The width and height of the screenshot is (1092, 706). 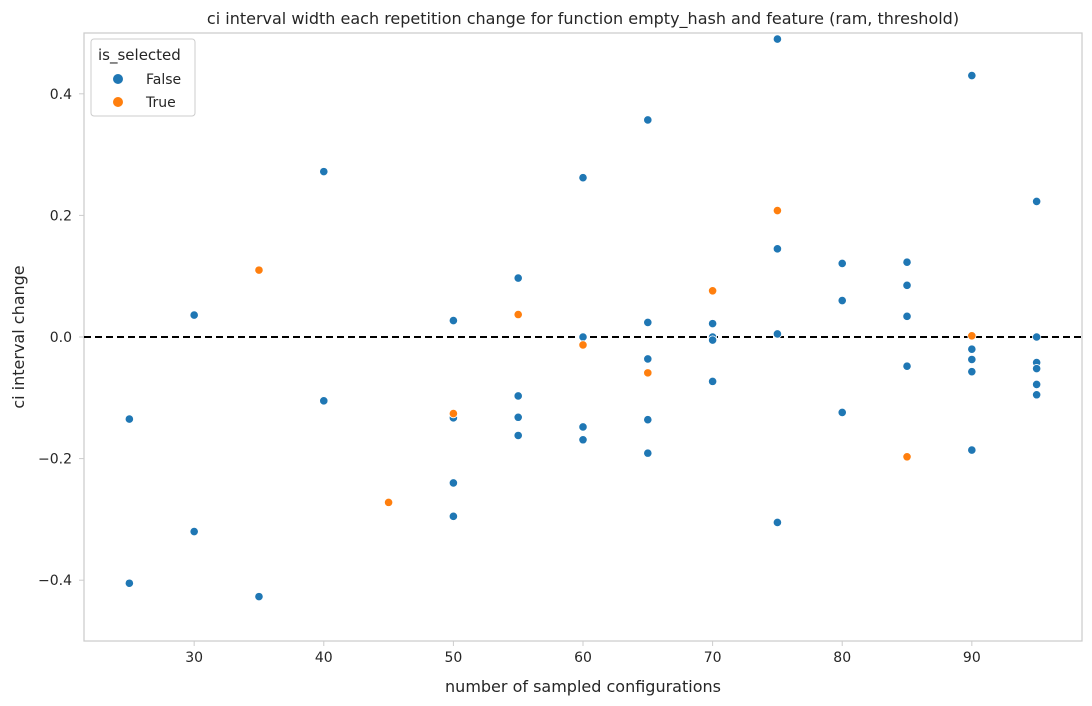 I want to click on legend-marker-false, so click(x=118, y=79).